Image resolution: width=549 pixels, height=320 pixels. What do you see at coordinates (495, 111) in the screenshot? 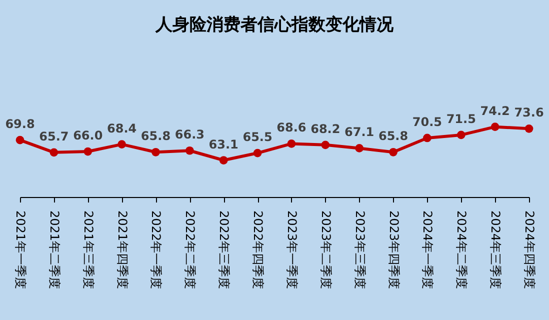
I see `data-label: 74.2` at bounding box center [495, 111].